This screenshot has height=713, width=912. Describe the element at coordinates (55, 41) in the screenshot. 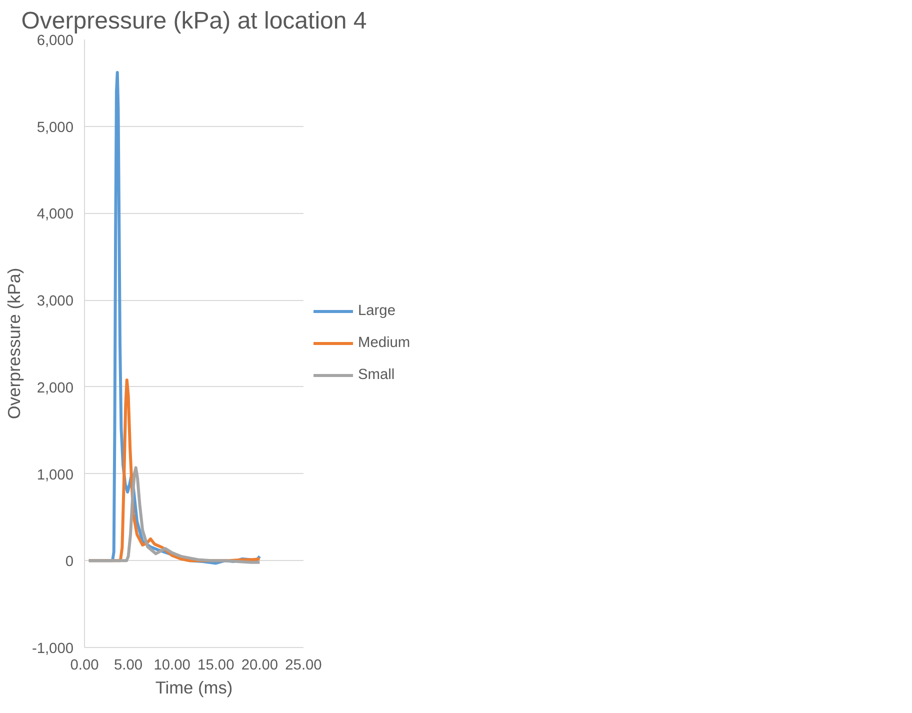

I see `y-tick-label: 6,000` at that location.